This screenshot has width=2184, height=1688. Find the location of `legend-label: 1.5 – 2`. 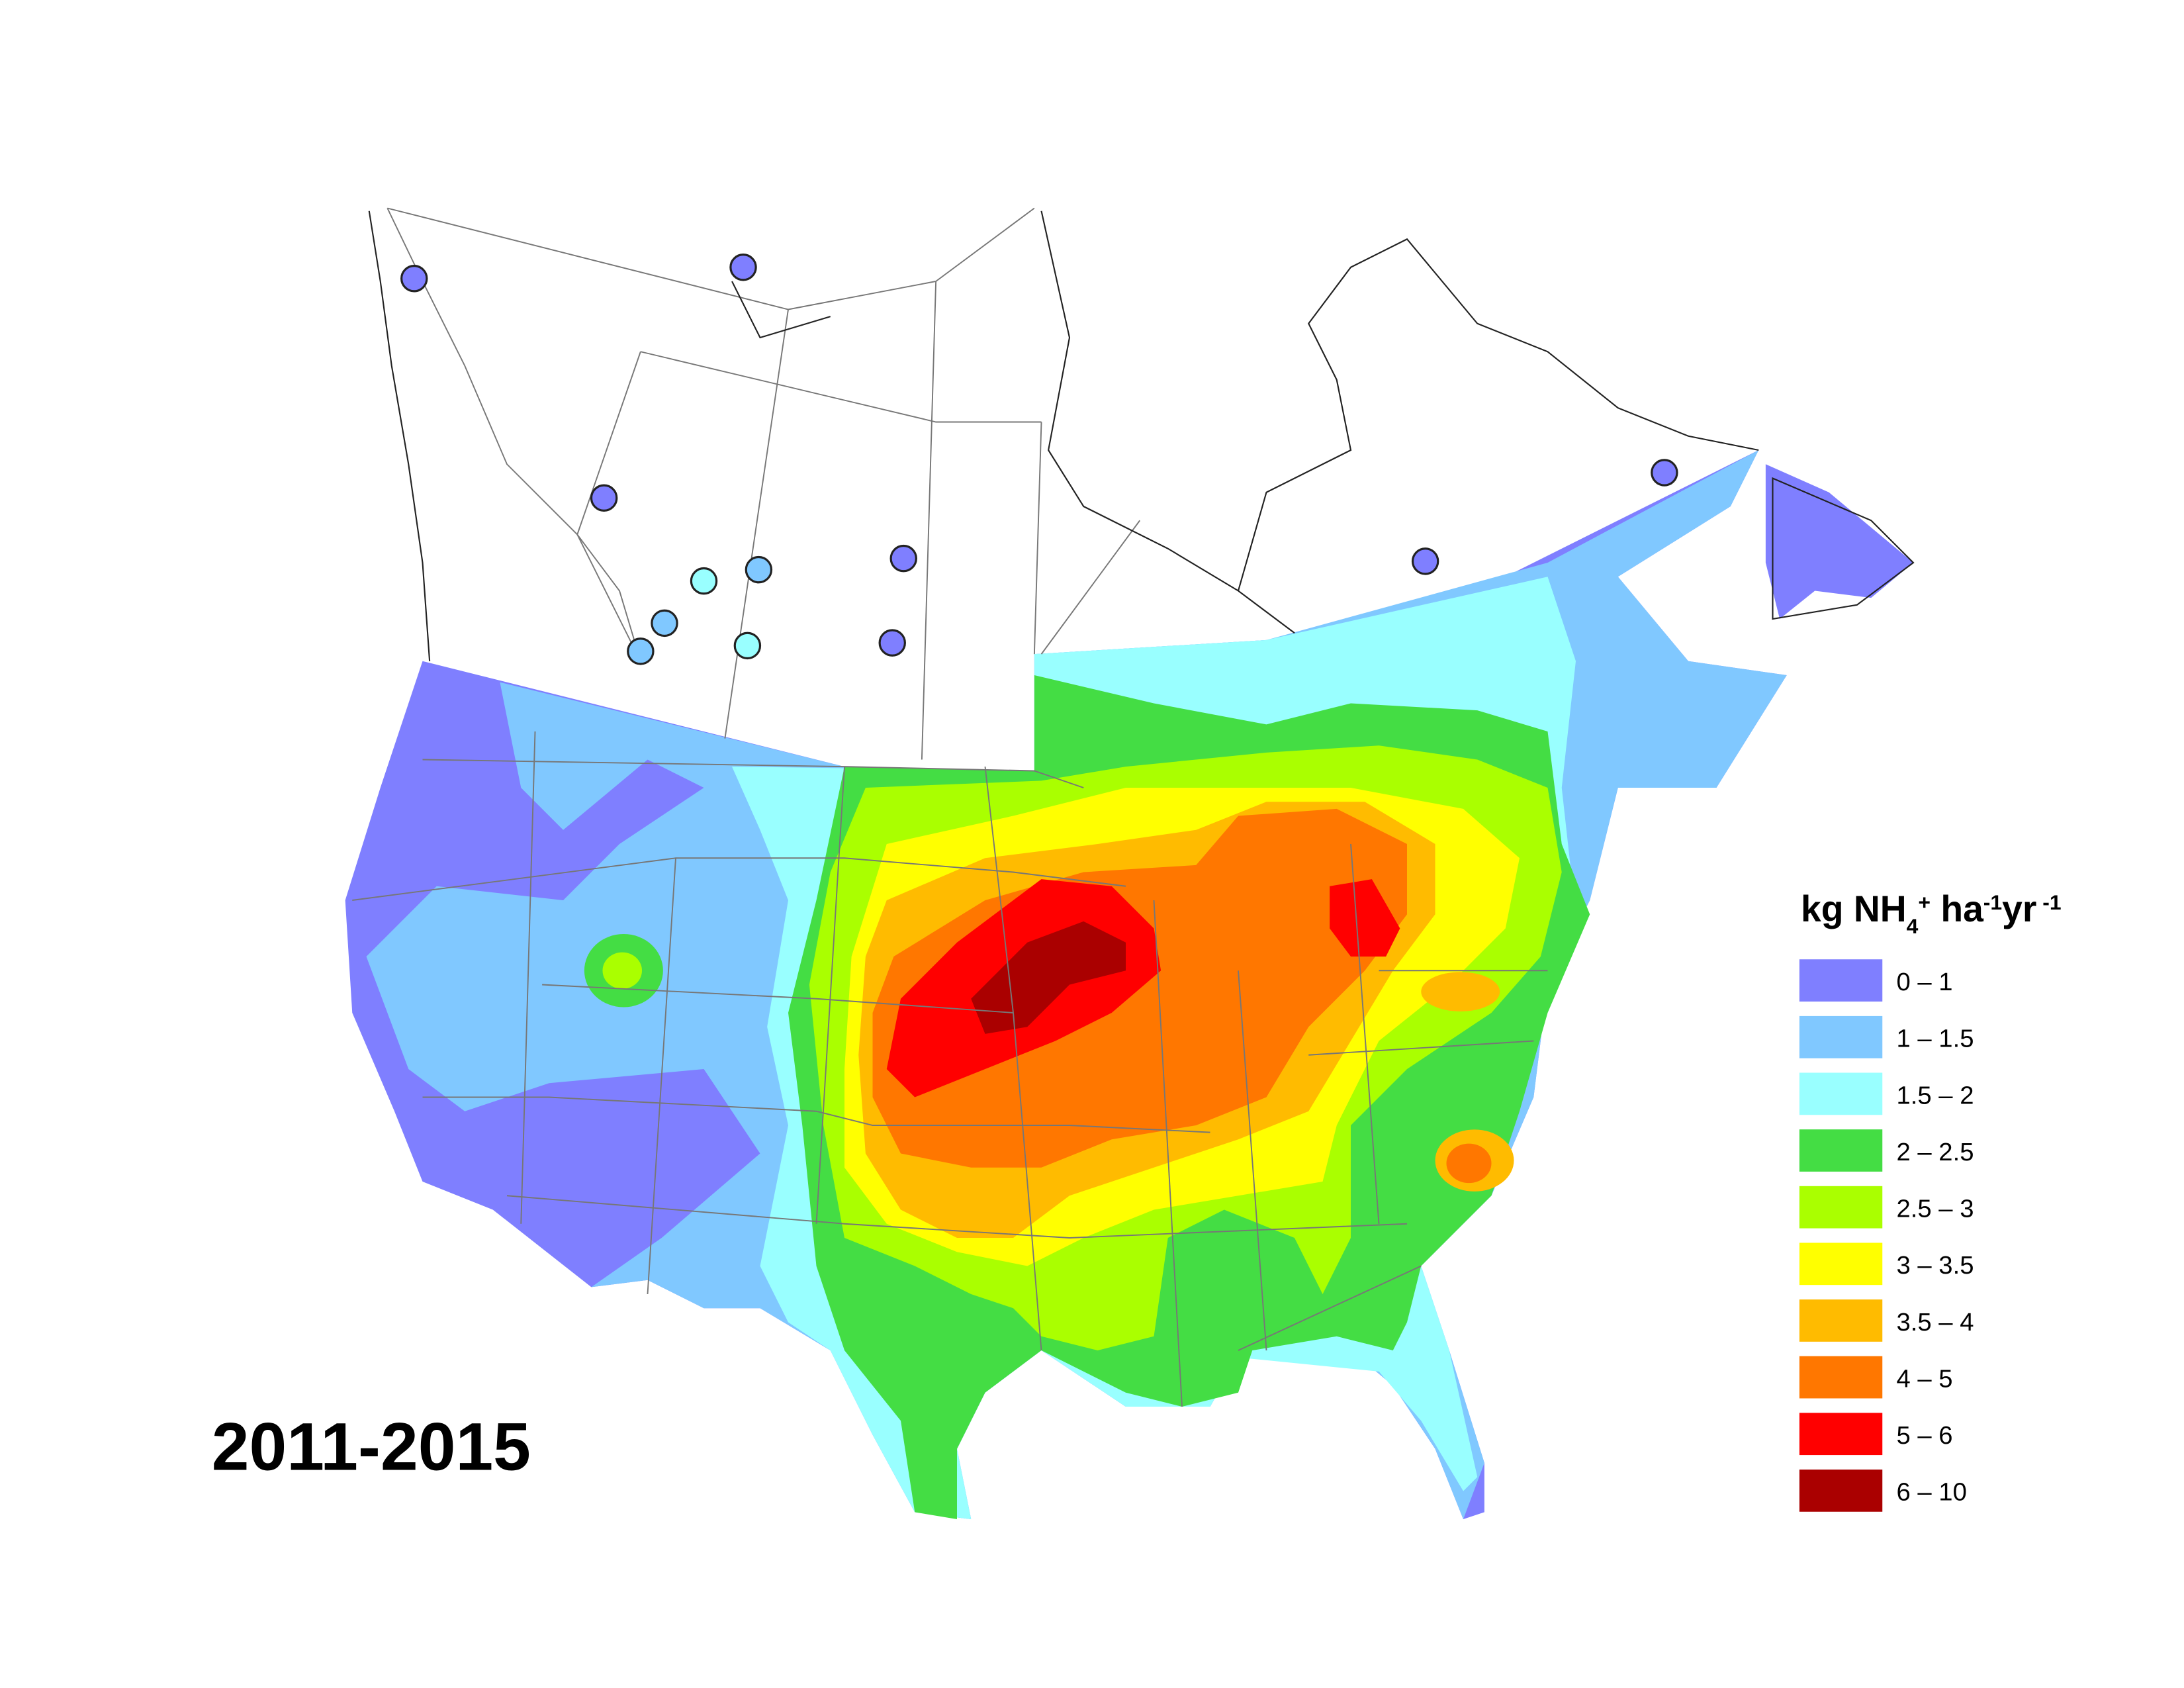

legend-label: 1.5 – 2 is located at coordinates (1935, 1095).